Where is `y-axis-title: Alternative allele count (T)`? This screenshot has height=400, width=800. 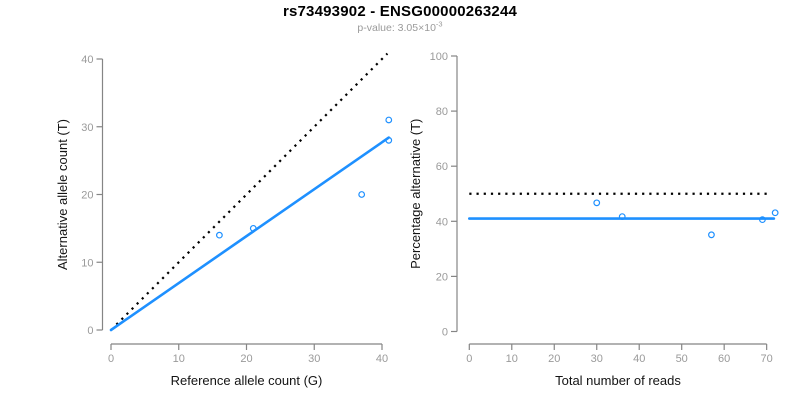
y-axis-title: Alternative allele count (T) is located at coordinates (62, 194).